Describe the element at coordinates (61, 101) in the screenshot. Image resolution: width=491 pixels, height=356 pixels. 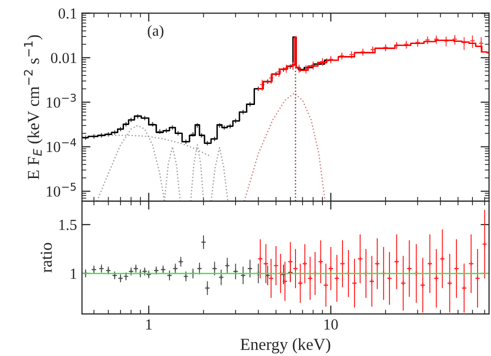
I see `y-tick-label: 10$^{−3}$` at that location.